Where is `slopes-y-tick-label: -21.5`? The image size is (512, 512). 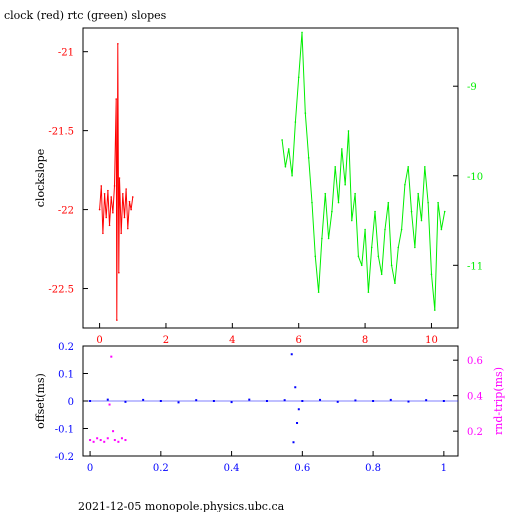 slopes-y-tick-label: -21.5 is located at coordinates (61, 132).